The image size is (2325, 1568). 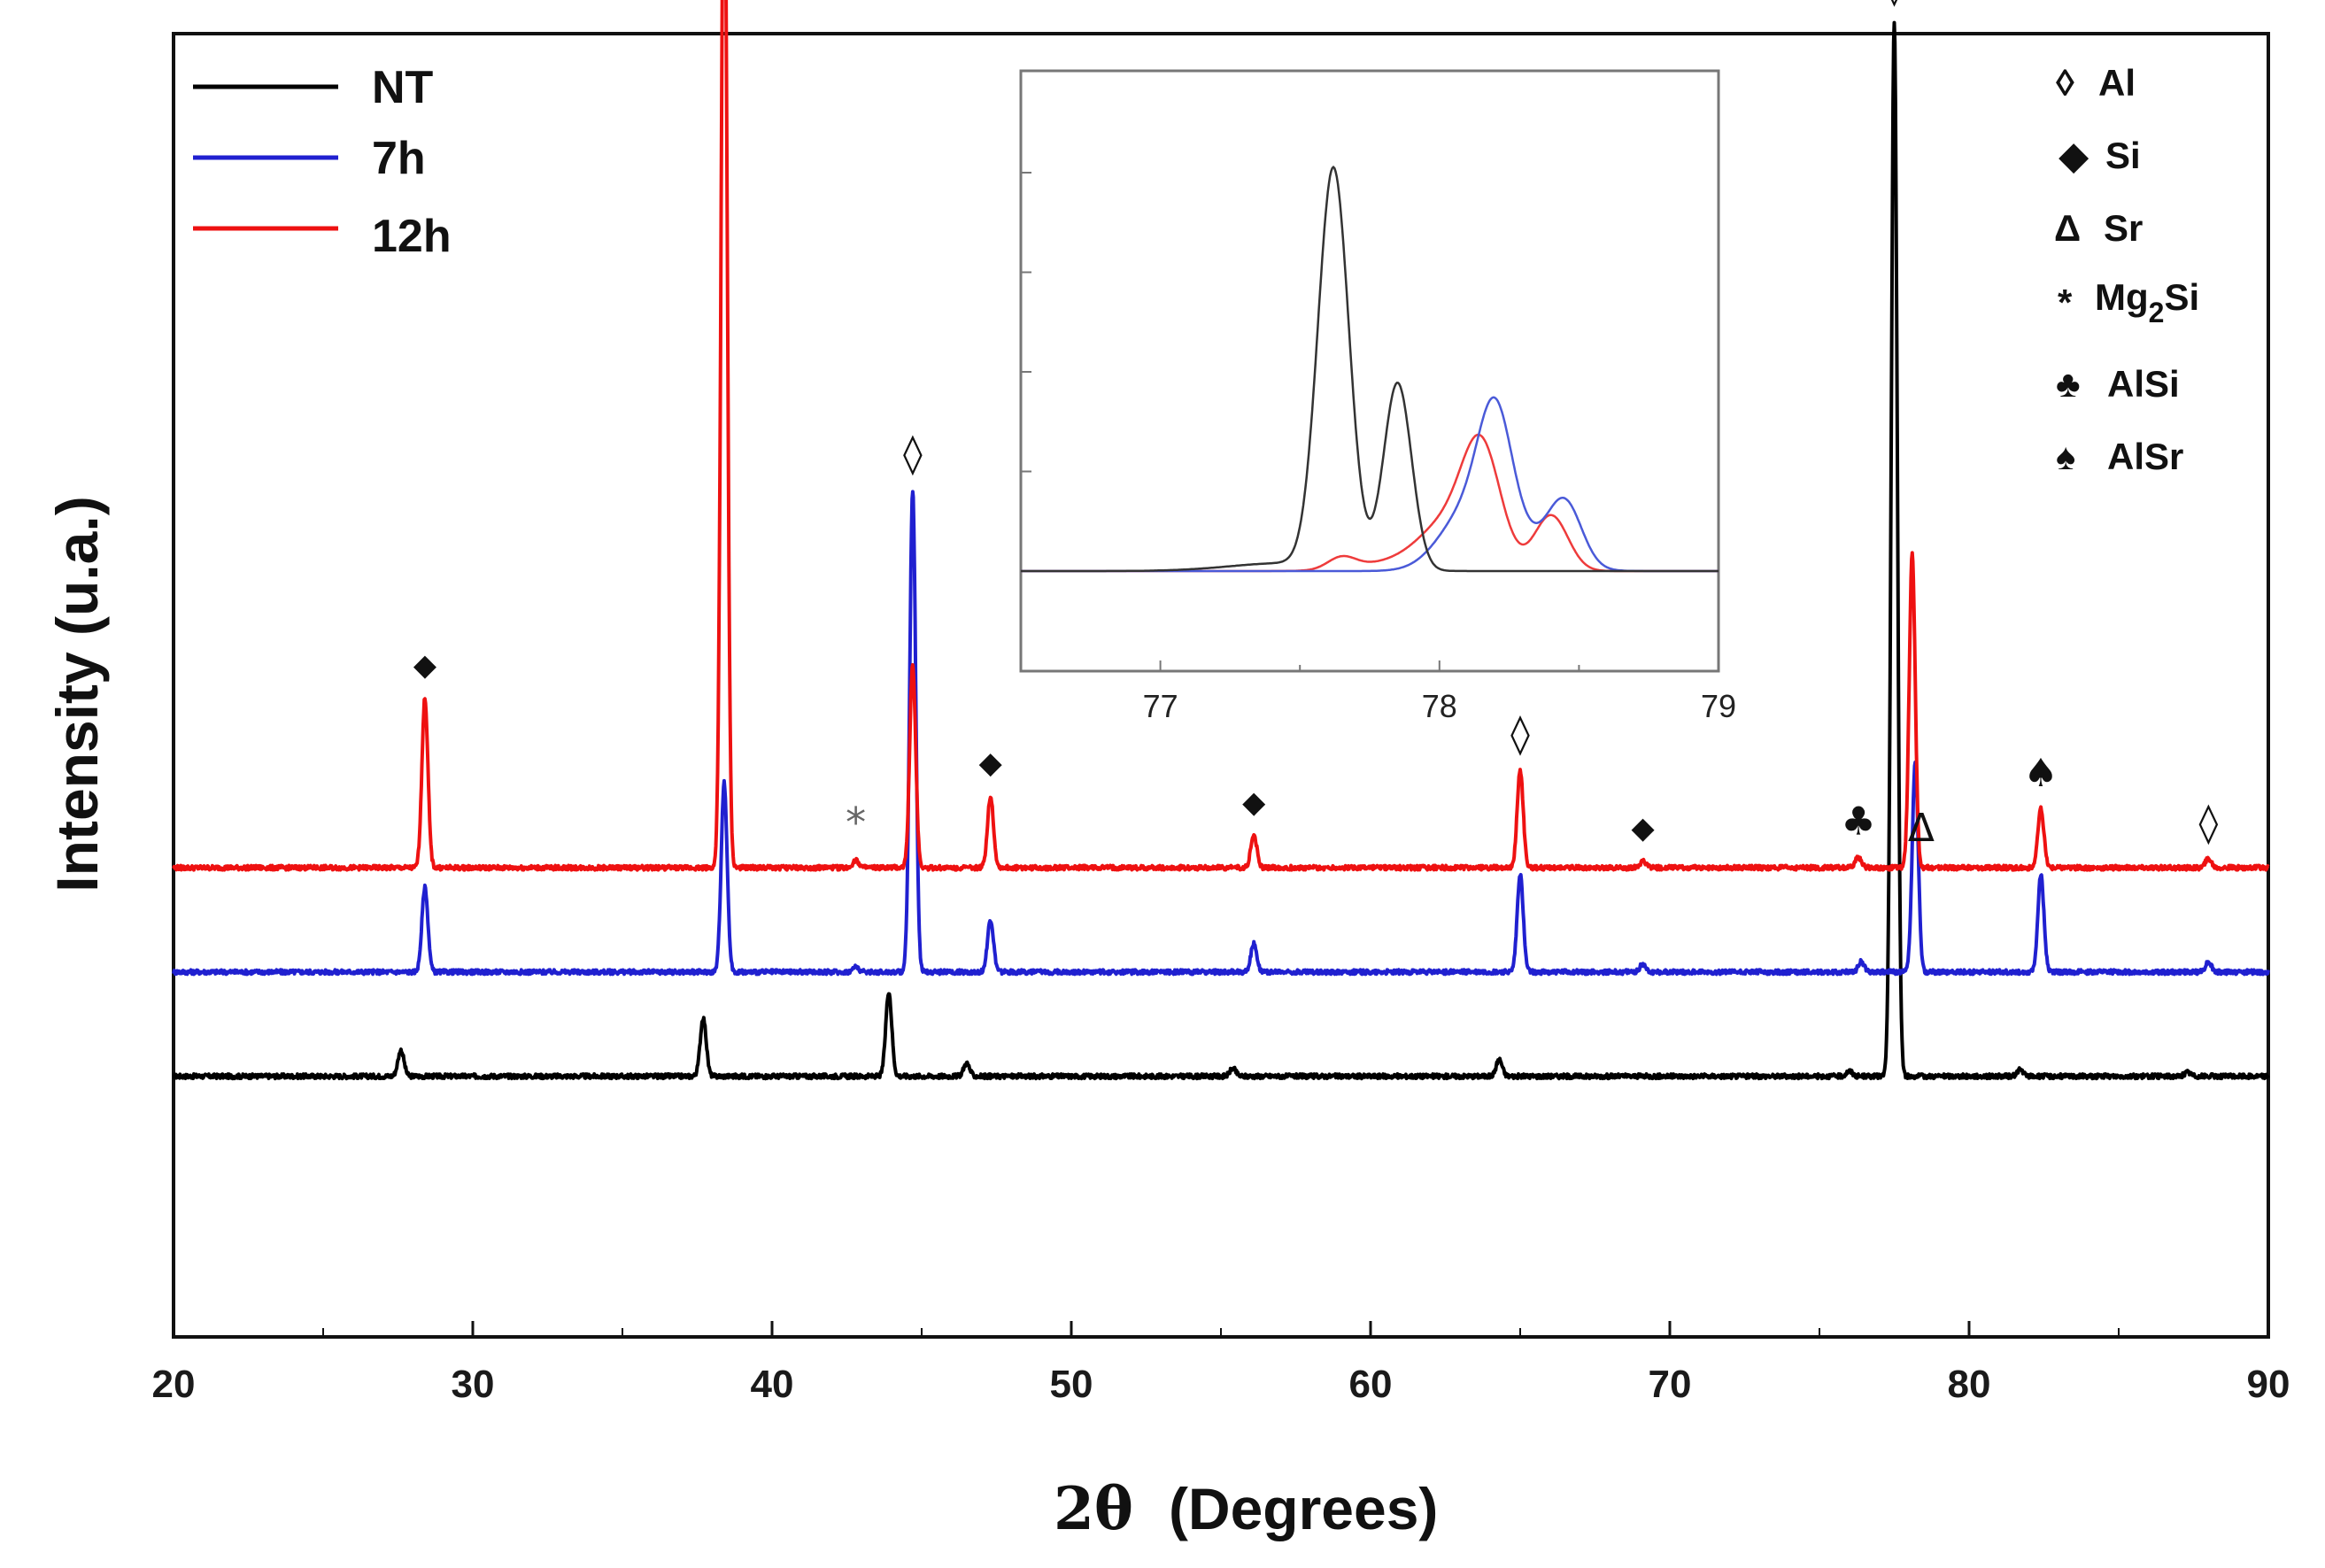 I want to click on x-tick-label: 60, so click(x=1371, y=1384).